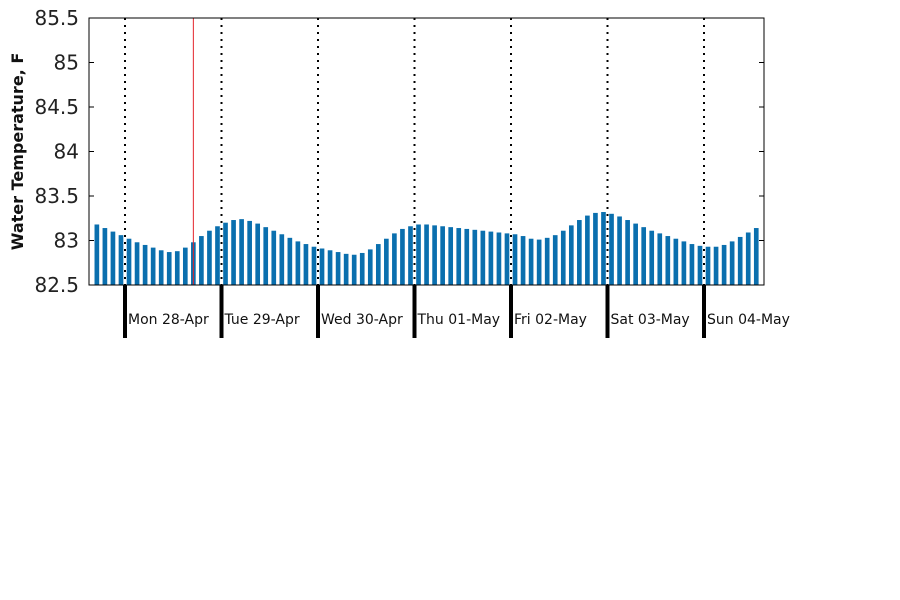 This screenshot has height=600, width=900. I want to click on y-tick-label: 84, so click(66, 152).